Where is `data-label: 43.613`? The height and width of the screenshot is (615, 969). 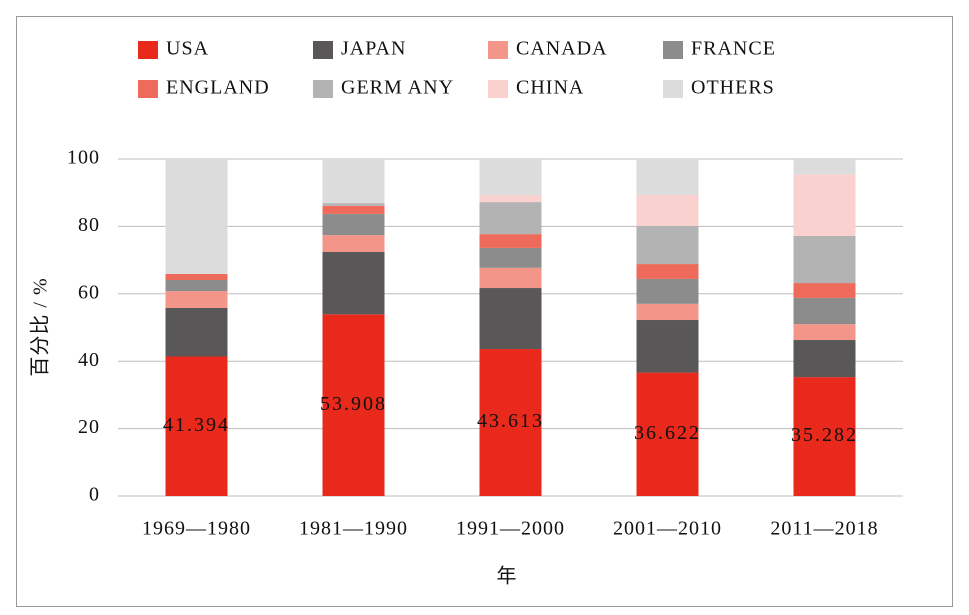
data-label: 43.613 is located at coordinates (510, 421).